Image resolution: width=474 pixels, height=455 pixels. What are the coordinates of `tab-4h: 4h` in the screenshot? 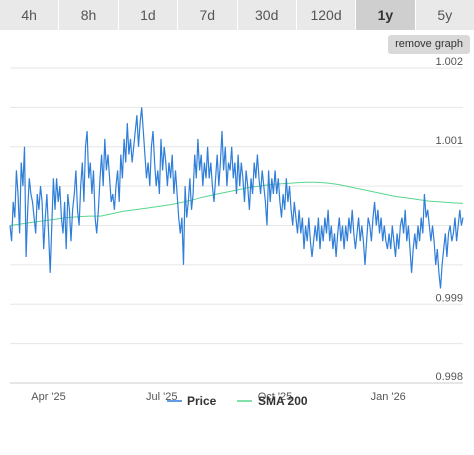 It's located at (29, 15).